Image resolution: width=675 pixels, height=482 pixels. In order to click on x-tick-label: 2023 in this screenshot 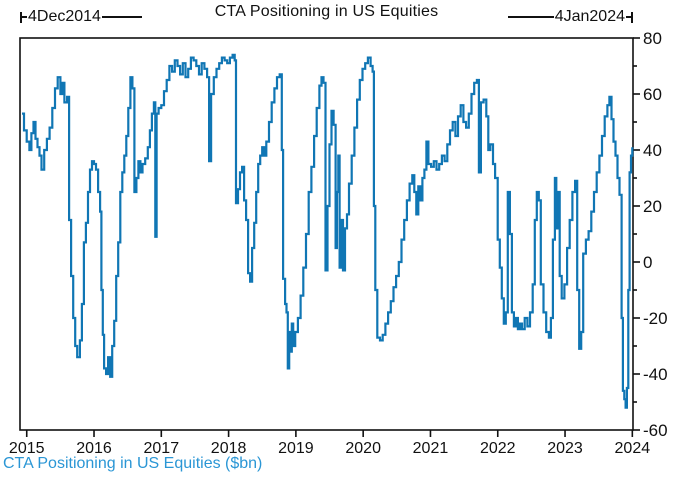, I will do `click(565, 448)`.